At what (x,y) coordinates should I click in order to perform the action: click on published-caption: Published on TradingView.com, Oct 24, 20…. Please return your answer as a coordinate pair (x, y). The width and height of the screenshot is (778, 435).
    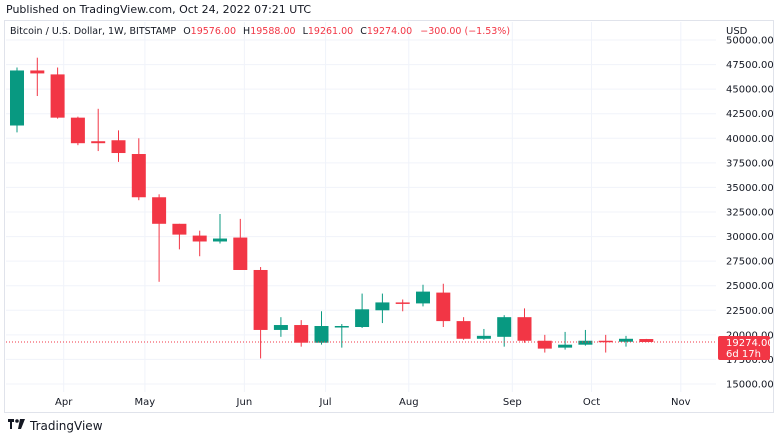
    Looking at the image, I should click on (159, 9).